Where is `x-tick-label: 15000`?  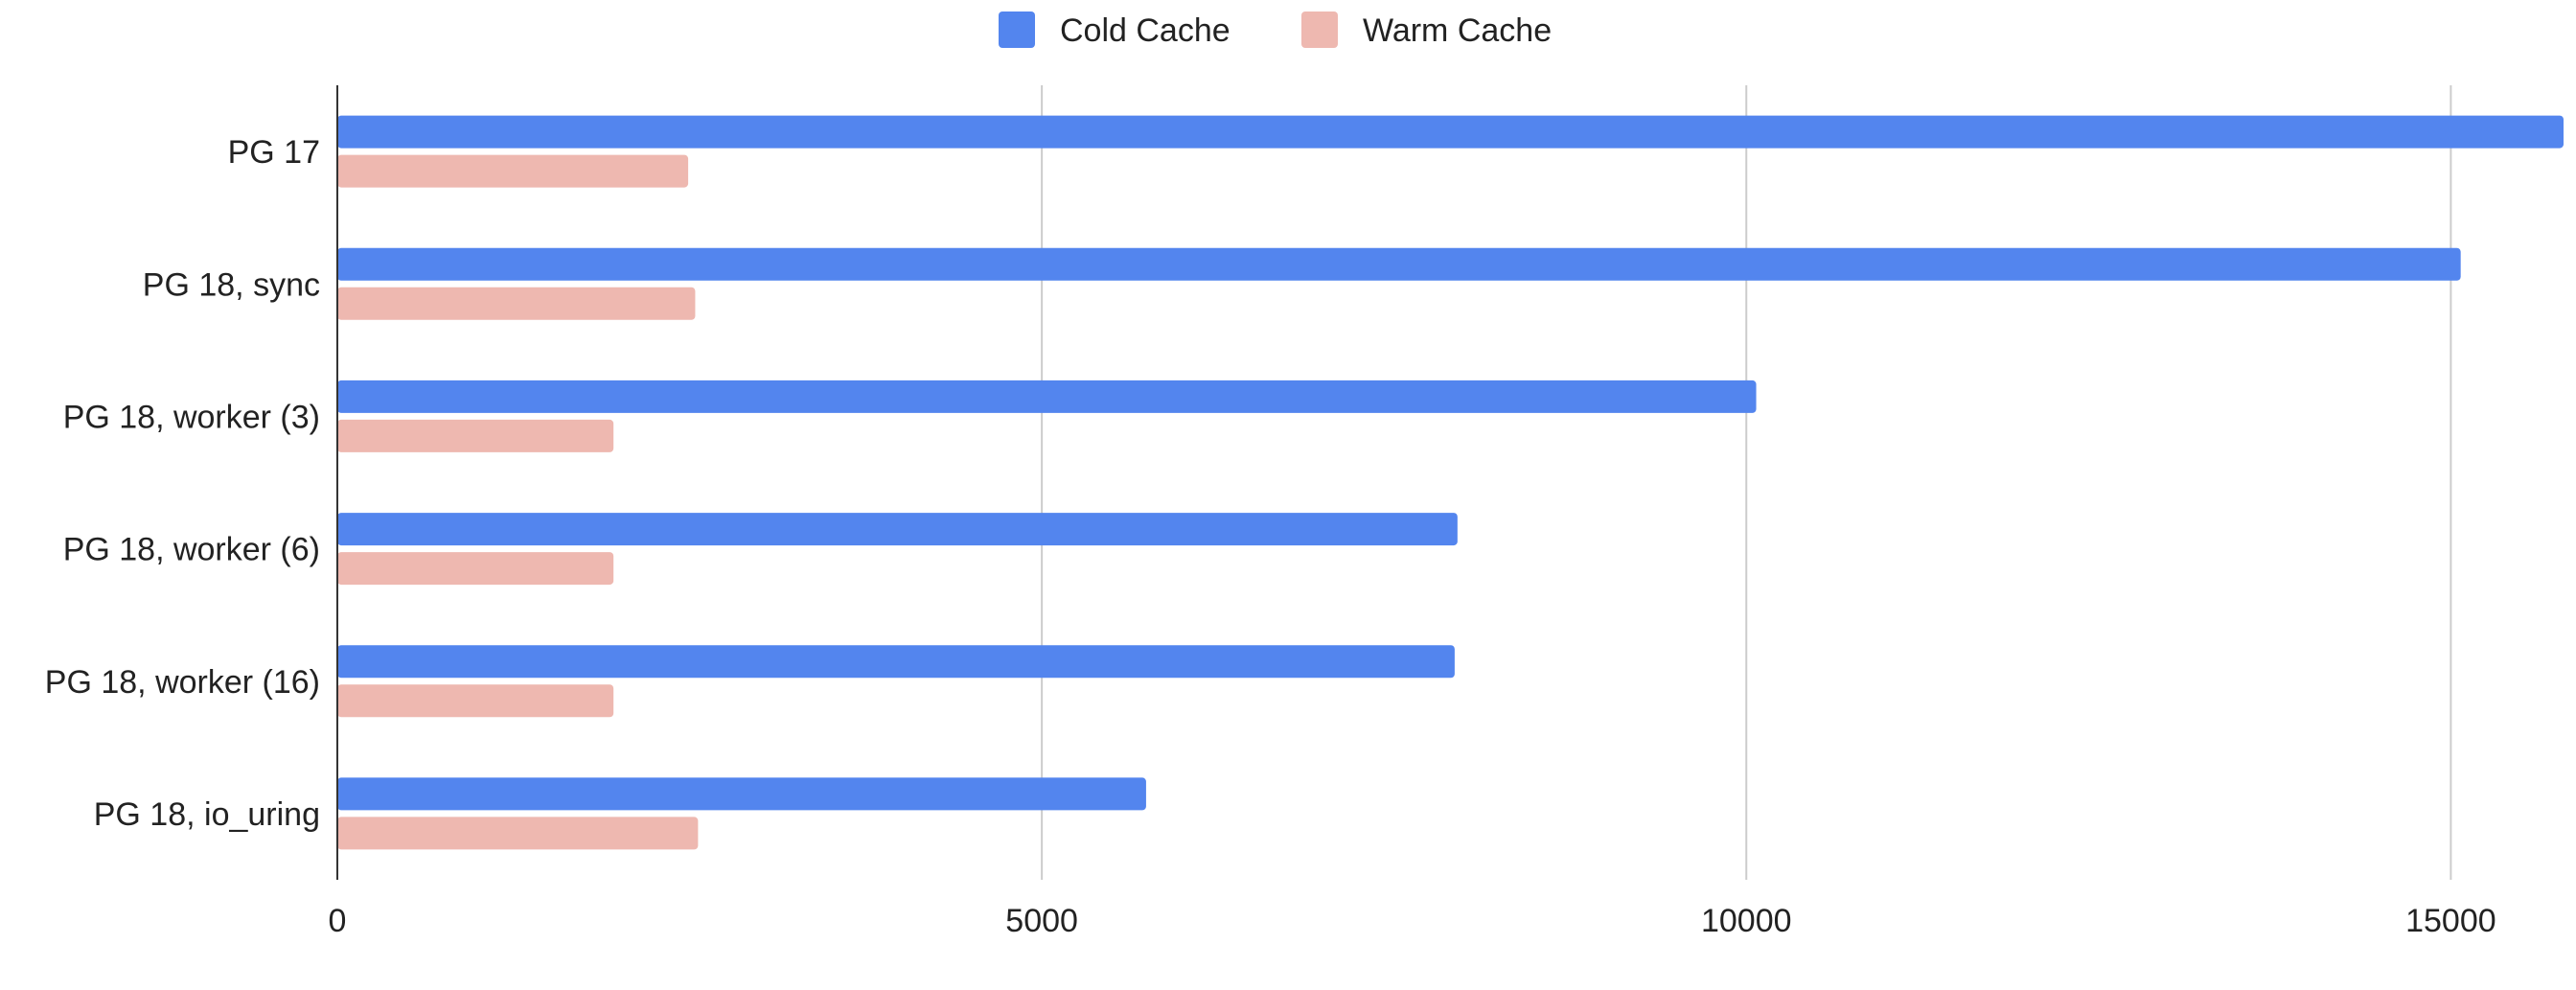
x-tick-label: 15000 is located at coordinates (2450, 921).